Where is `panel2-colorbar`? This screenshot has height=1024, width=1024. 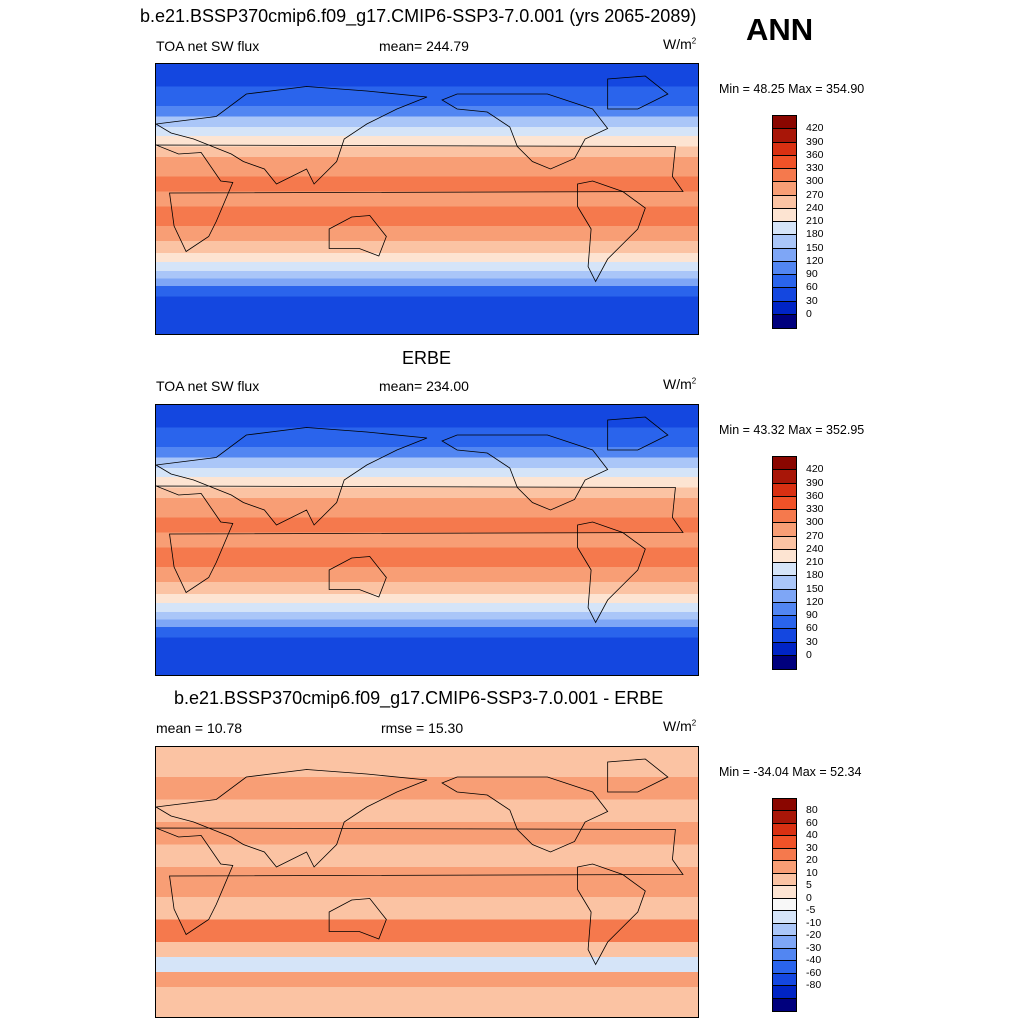 panel2-colorbar is located at coordinates (784, 563).